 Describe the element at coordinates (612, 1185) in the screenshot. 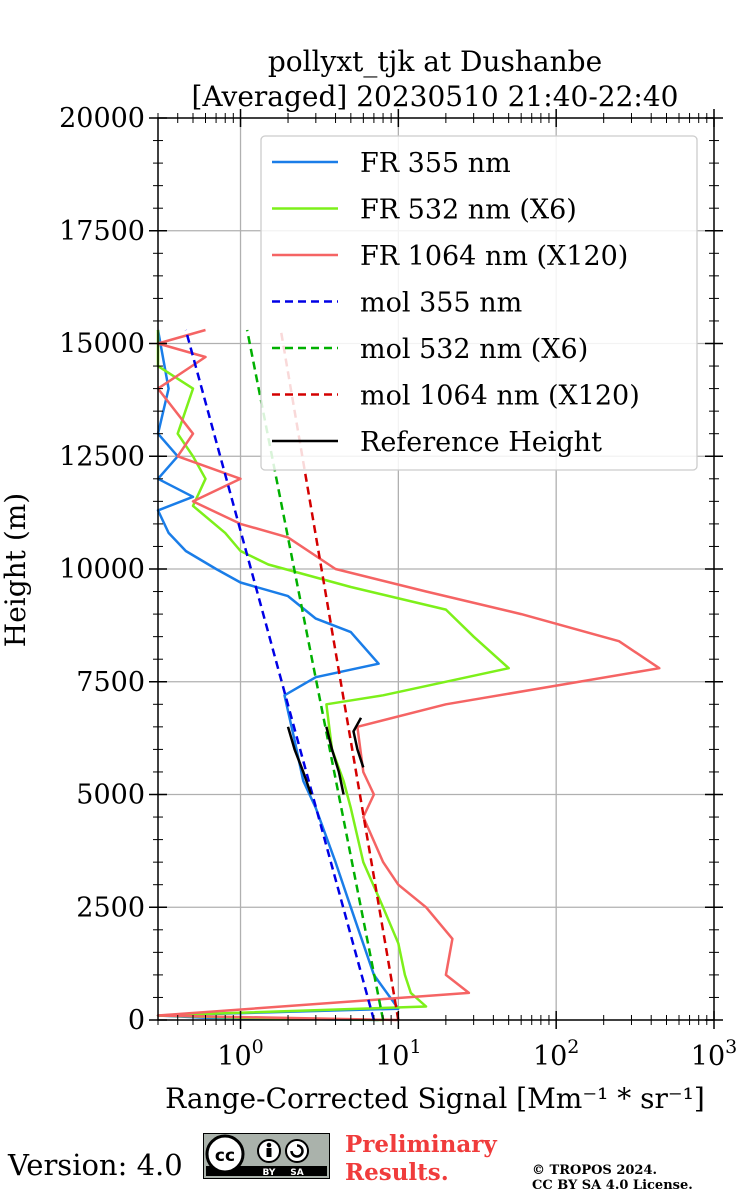

I see `copyright-line2: CC BY SA 4.0 License.` at that location.